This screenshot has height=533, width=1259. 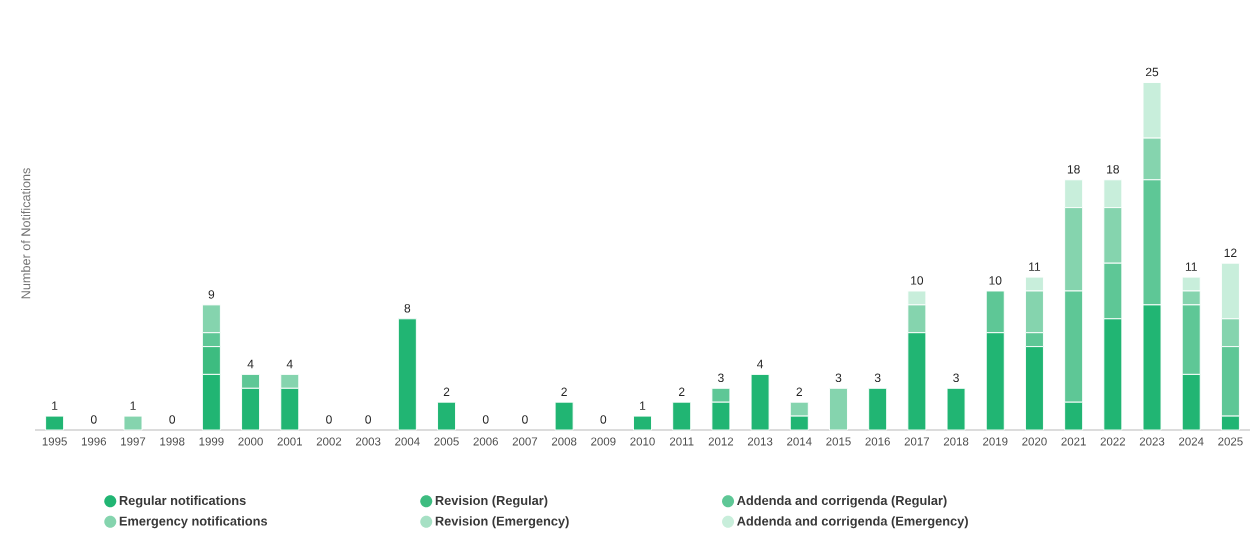 I want to click on x-tick-label: 2013, so click(x=760, y=441).